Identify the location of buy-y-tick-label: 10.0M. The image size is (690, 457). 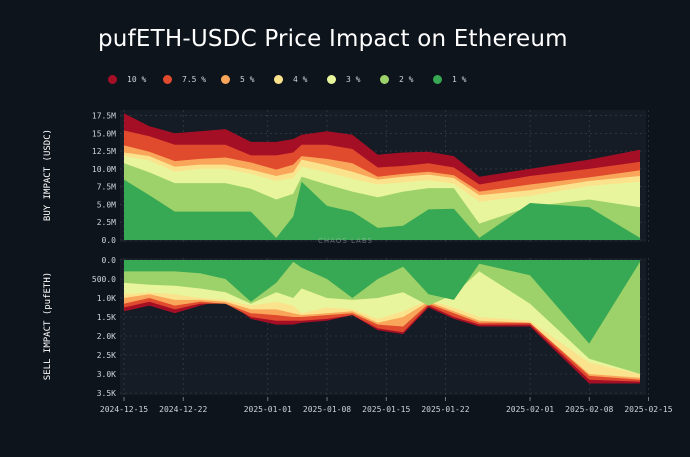
(104, 169).